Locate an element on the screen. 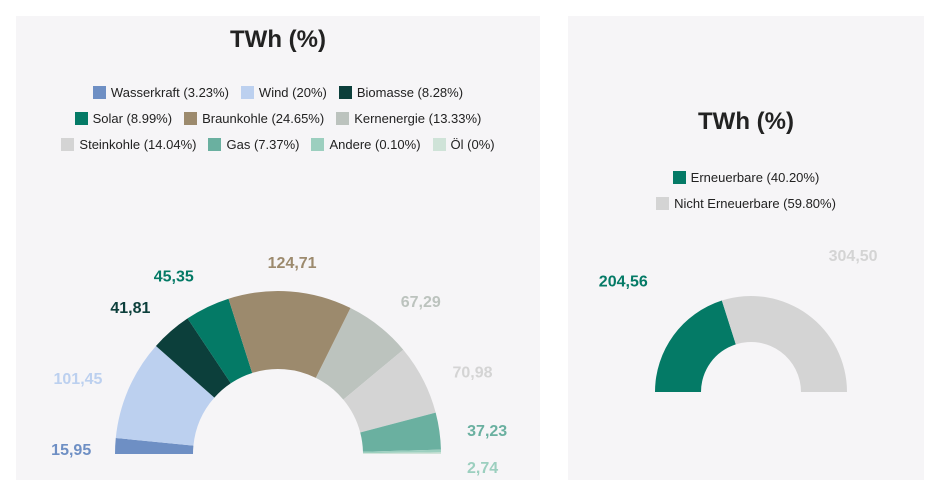  legend-label: Wind (20%) is located at coordinates (292, 92).